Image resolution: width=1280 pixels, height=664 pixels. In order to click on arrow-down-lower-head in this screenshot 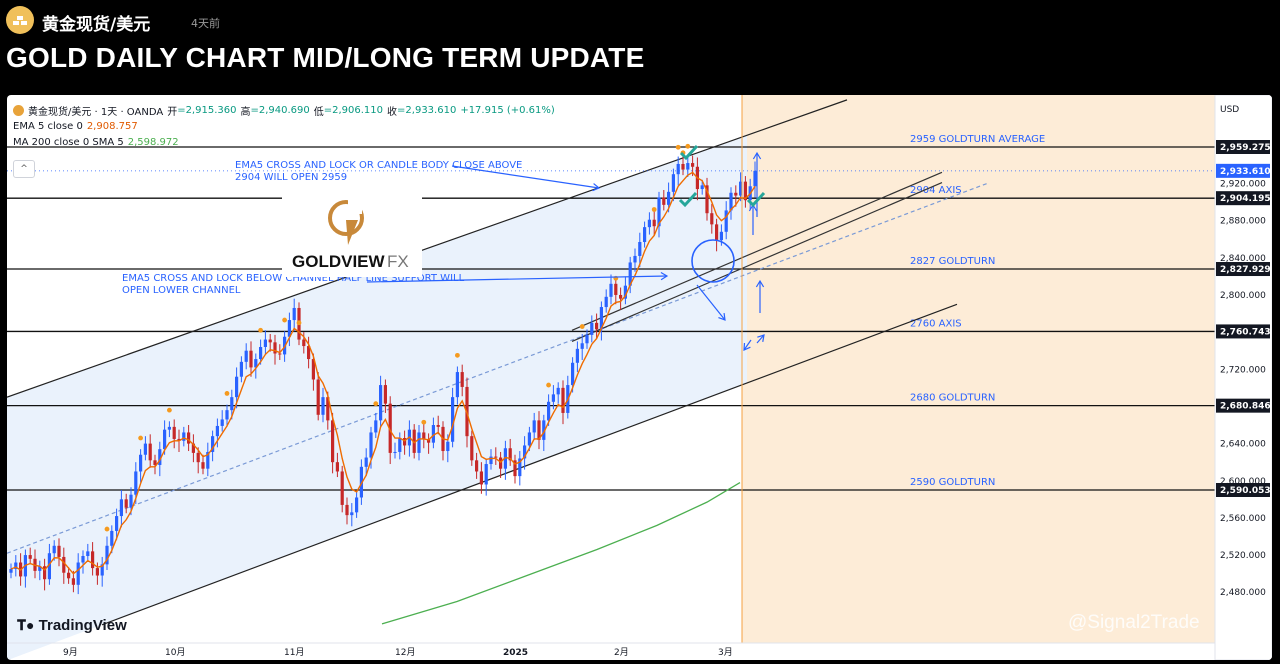, I will do `click(747, 346)`.